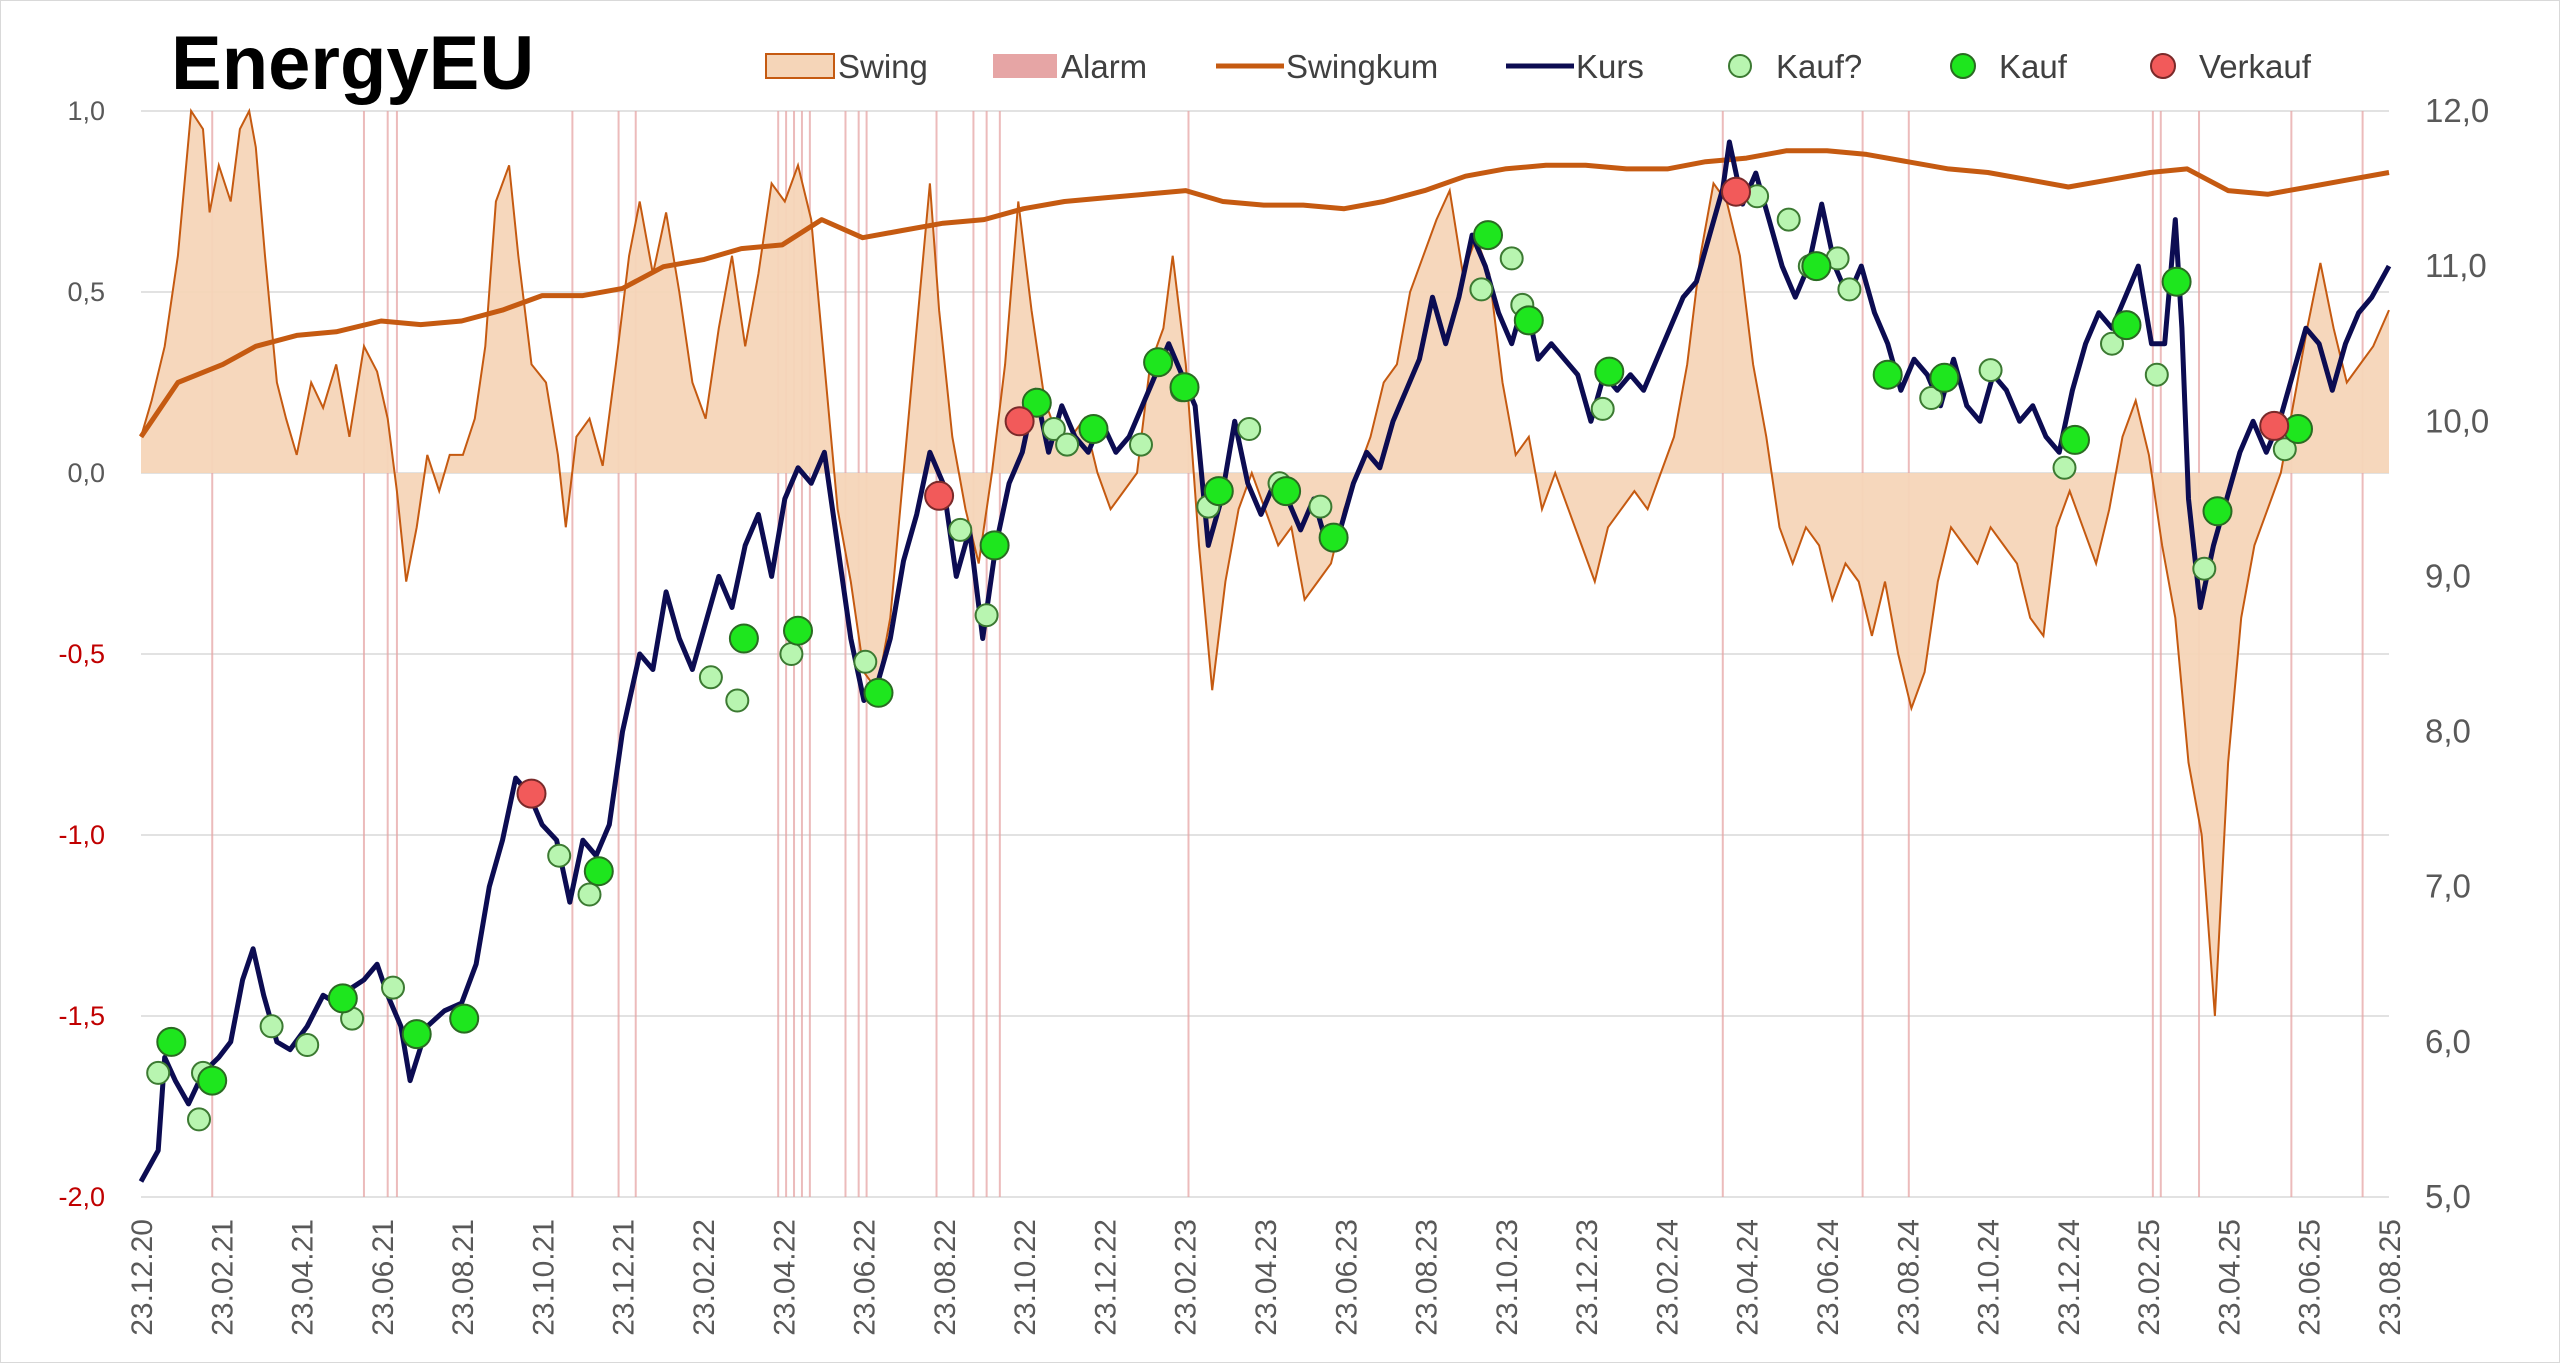  What do you see at coordinates (81, 835) in the screenshot?
I see `y-left-tick-label: -1,0` at bounding box center [81, 835].